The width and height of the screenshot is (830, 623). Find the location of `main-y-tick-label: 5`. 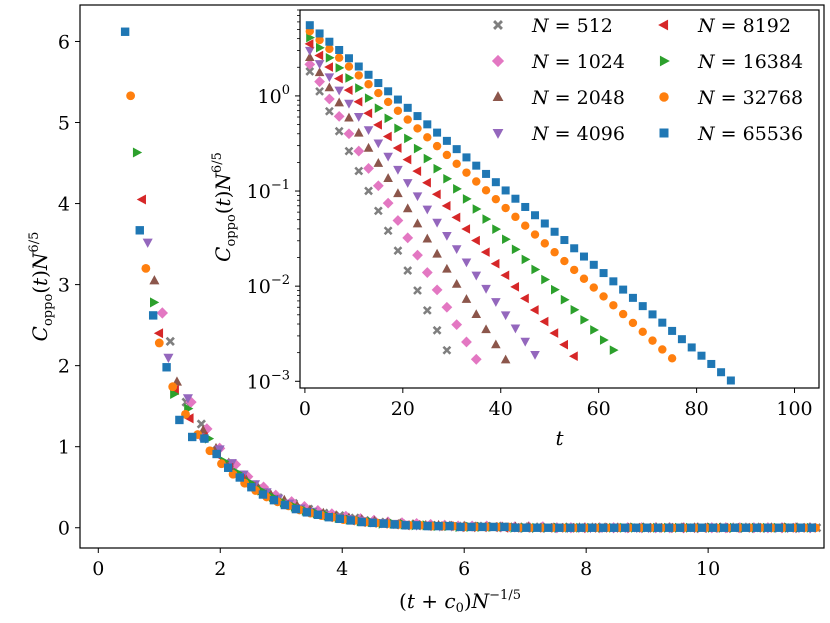

main-y-tick-label: 5 is located at coordinates (64, 124).